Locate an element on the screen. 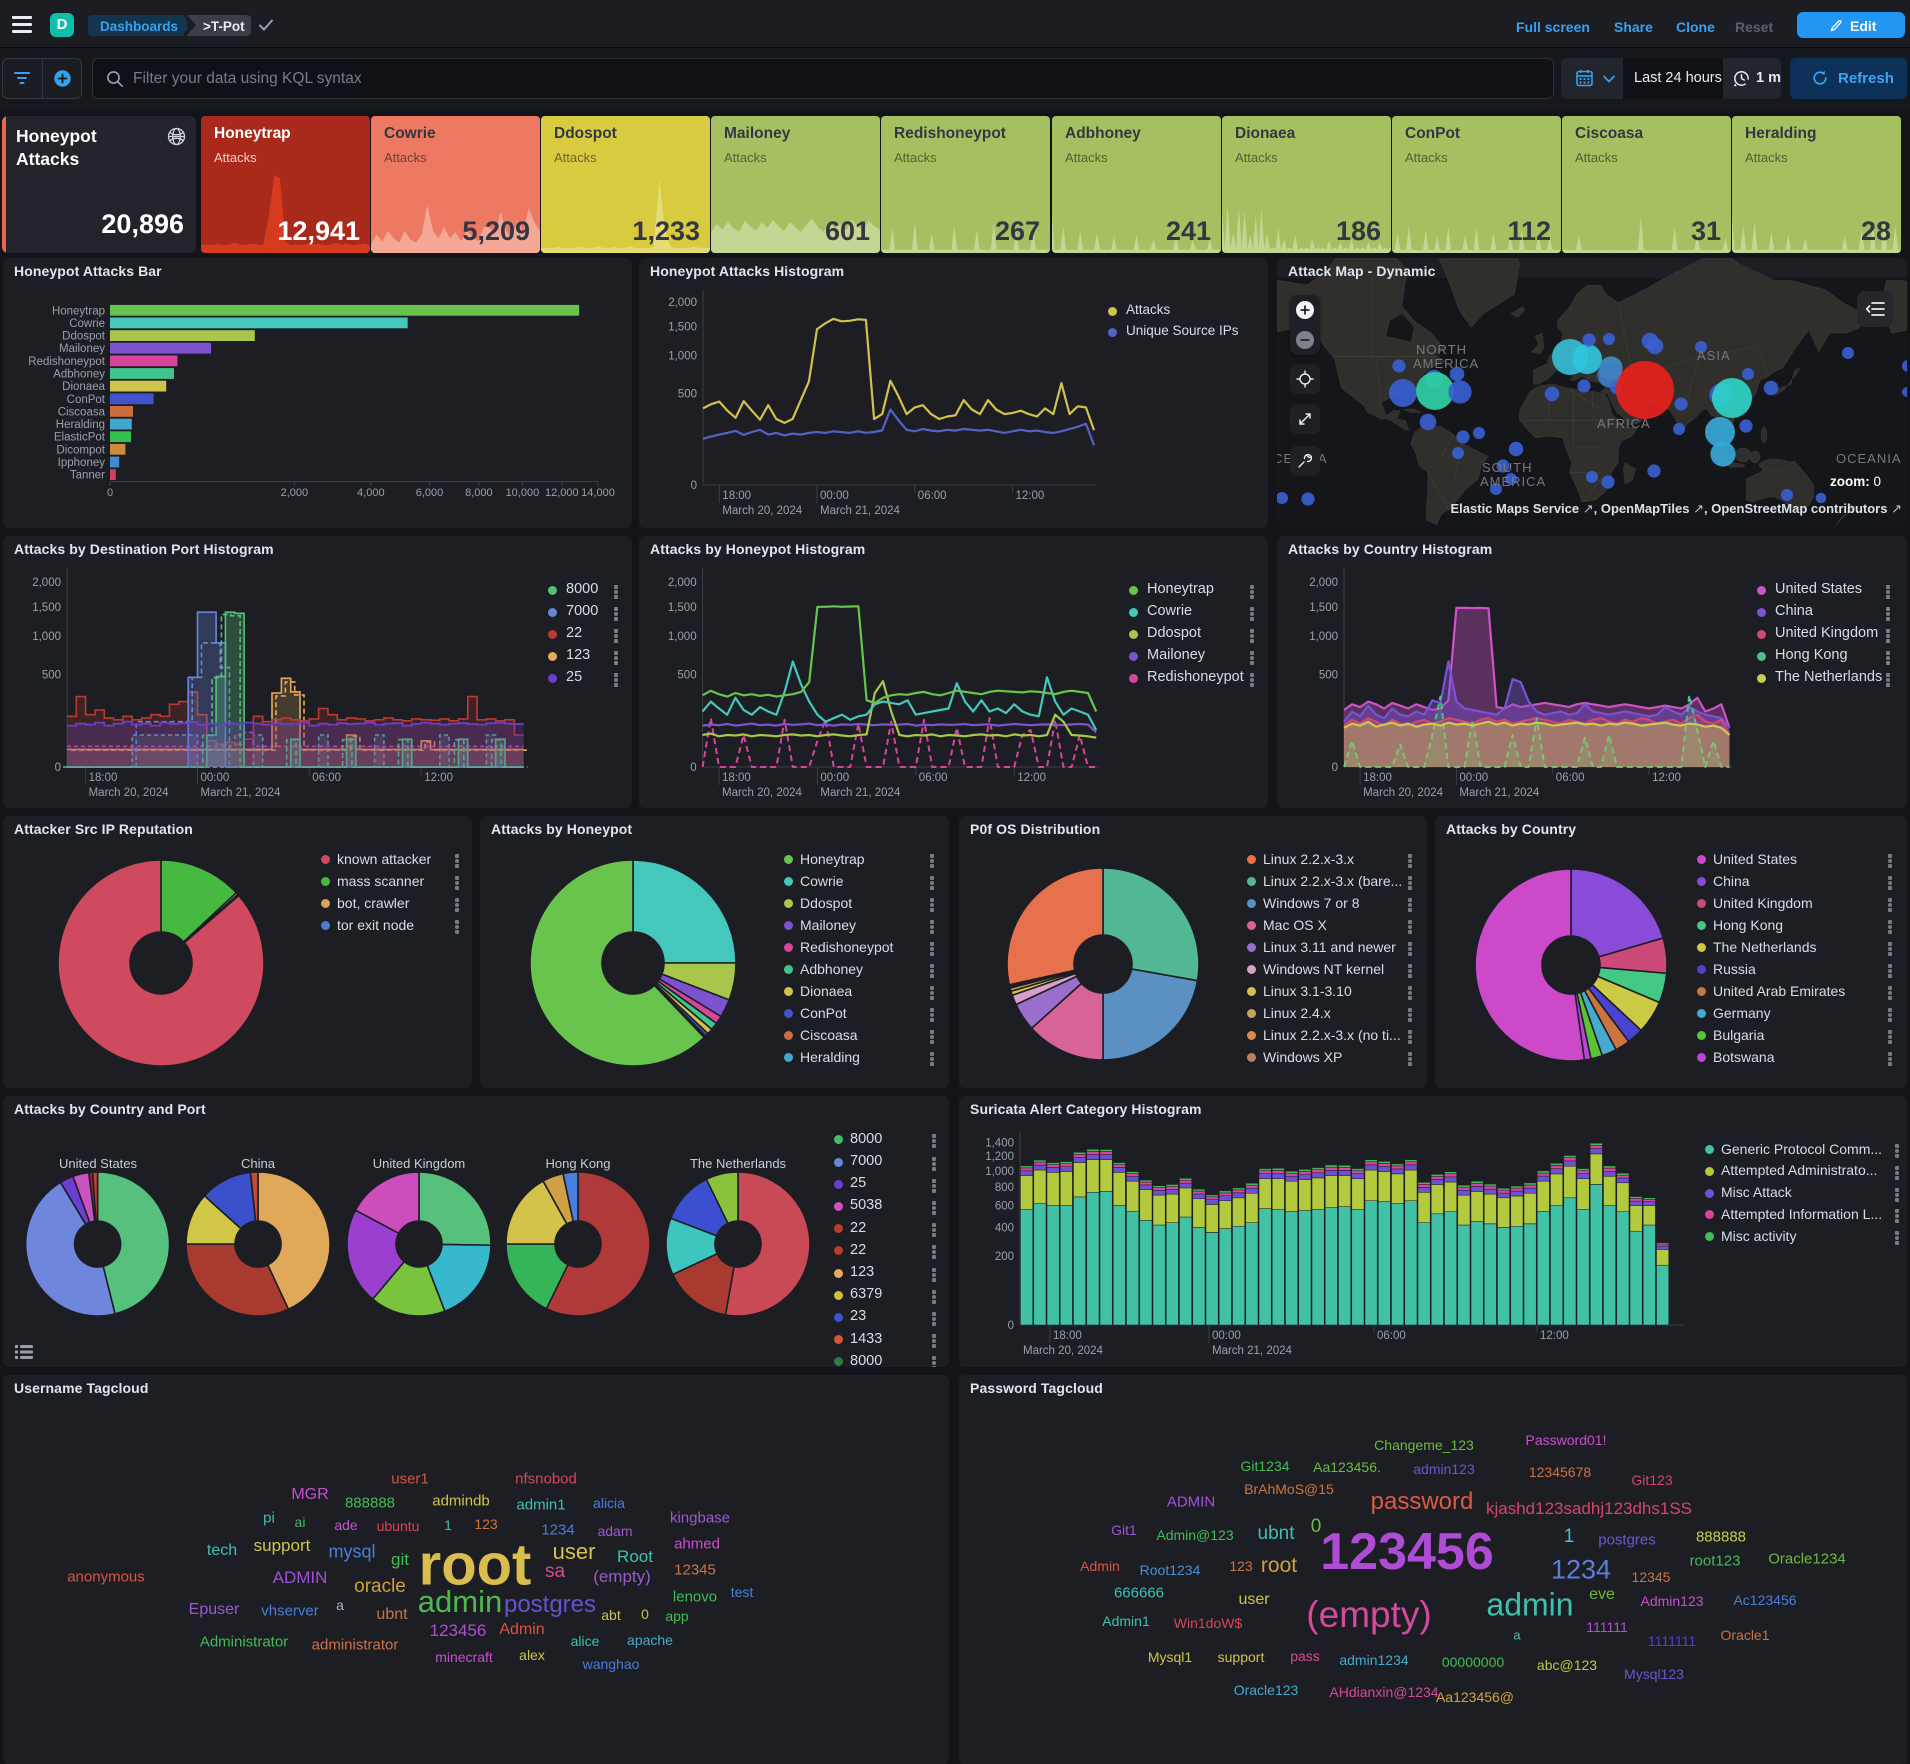  svg-text: SOUTH is located at coordinates (1507, 467).